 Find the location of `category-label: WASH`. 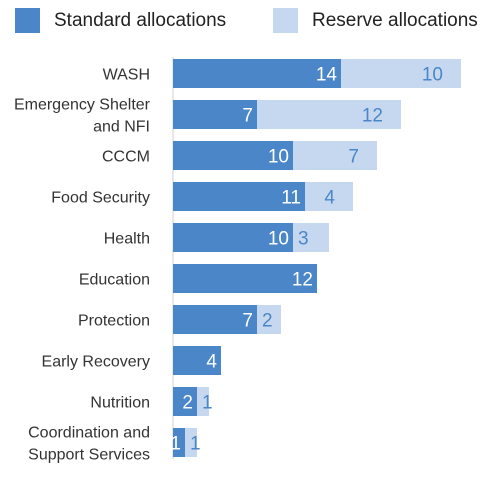

category-label: WASH is located at coordinates (126, 75).